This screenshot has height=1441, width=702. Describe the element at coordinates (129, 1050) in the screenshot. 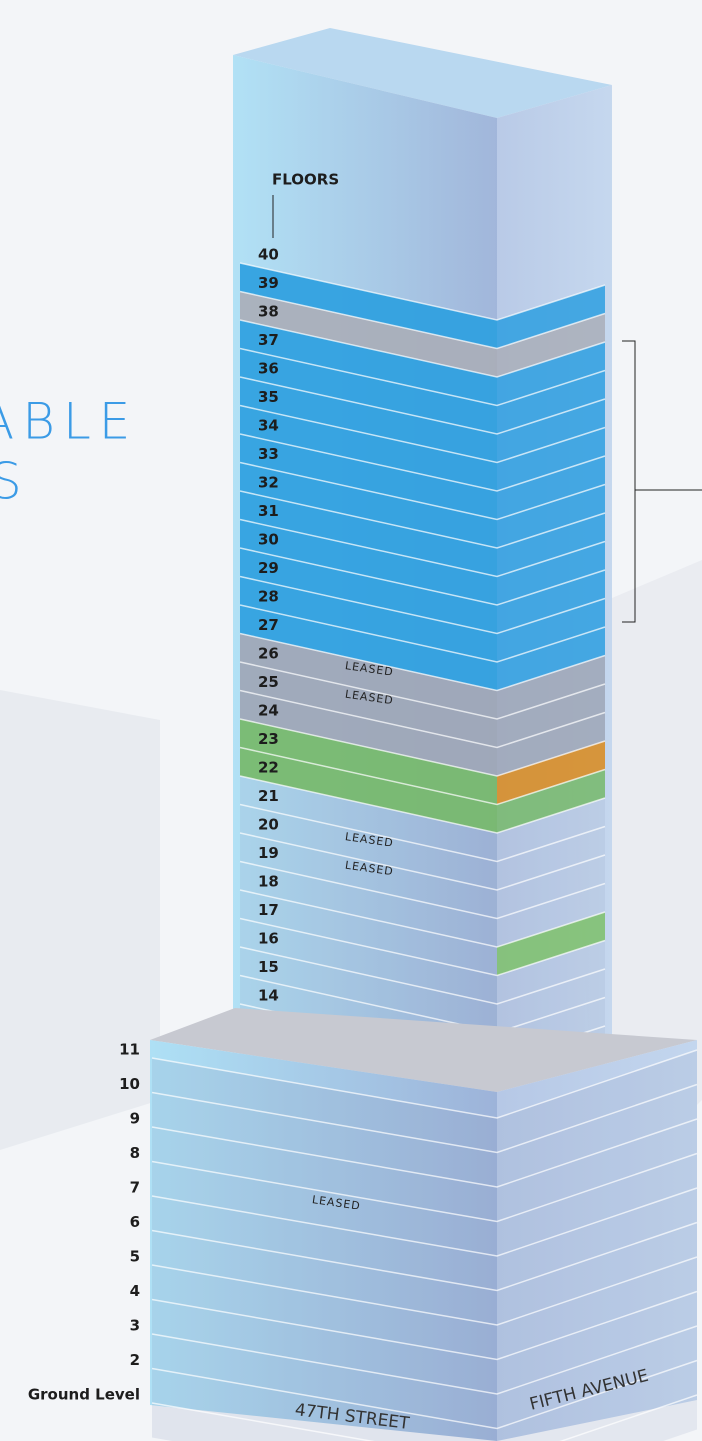

I see `floor-label: 11` at that location.